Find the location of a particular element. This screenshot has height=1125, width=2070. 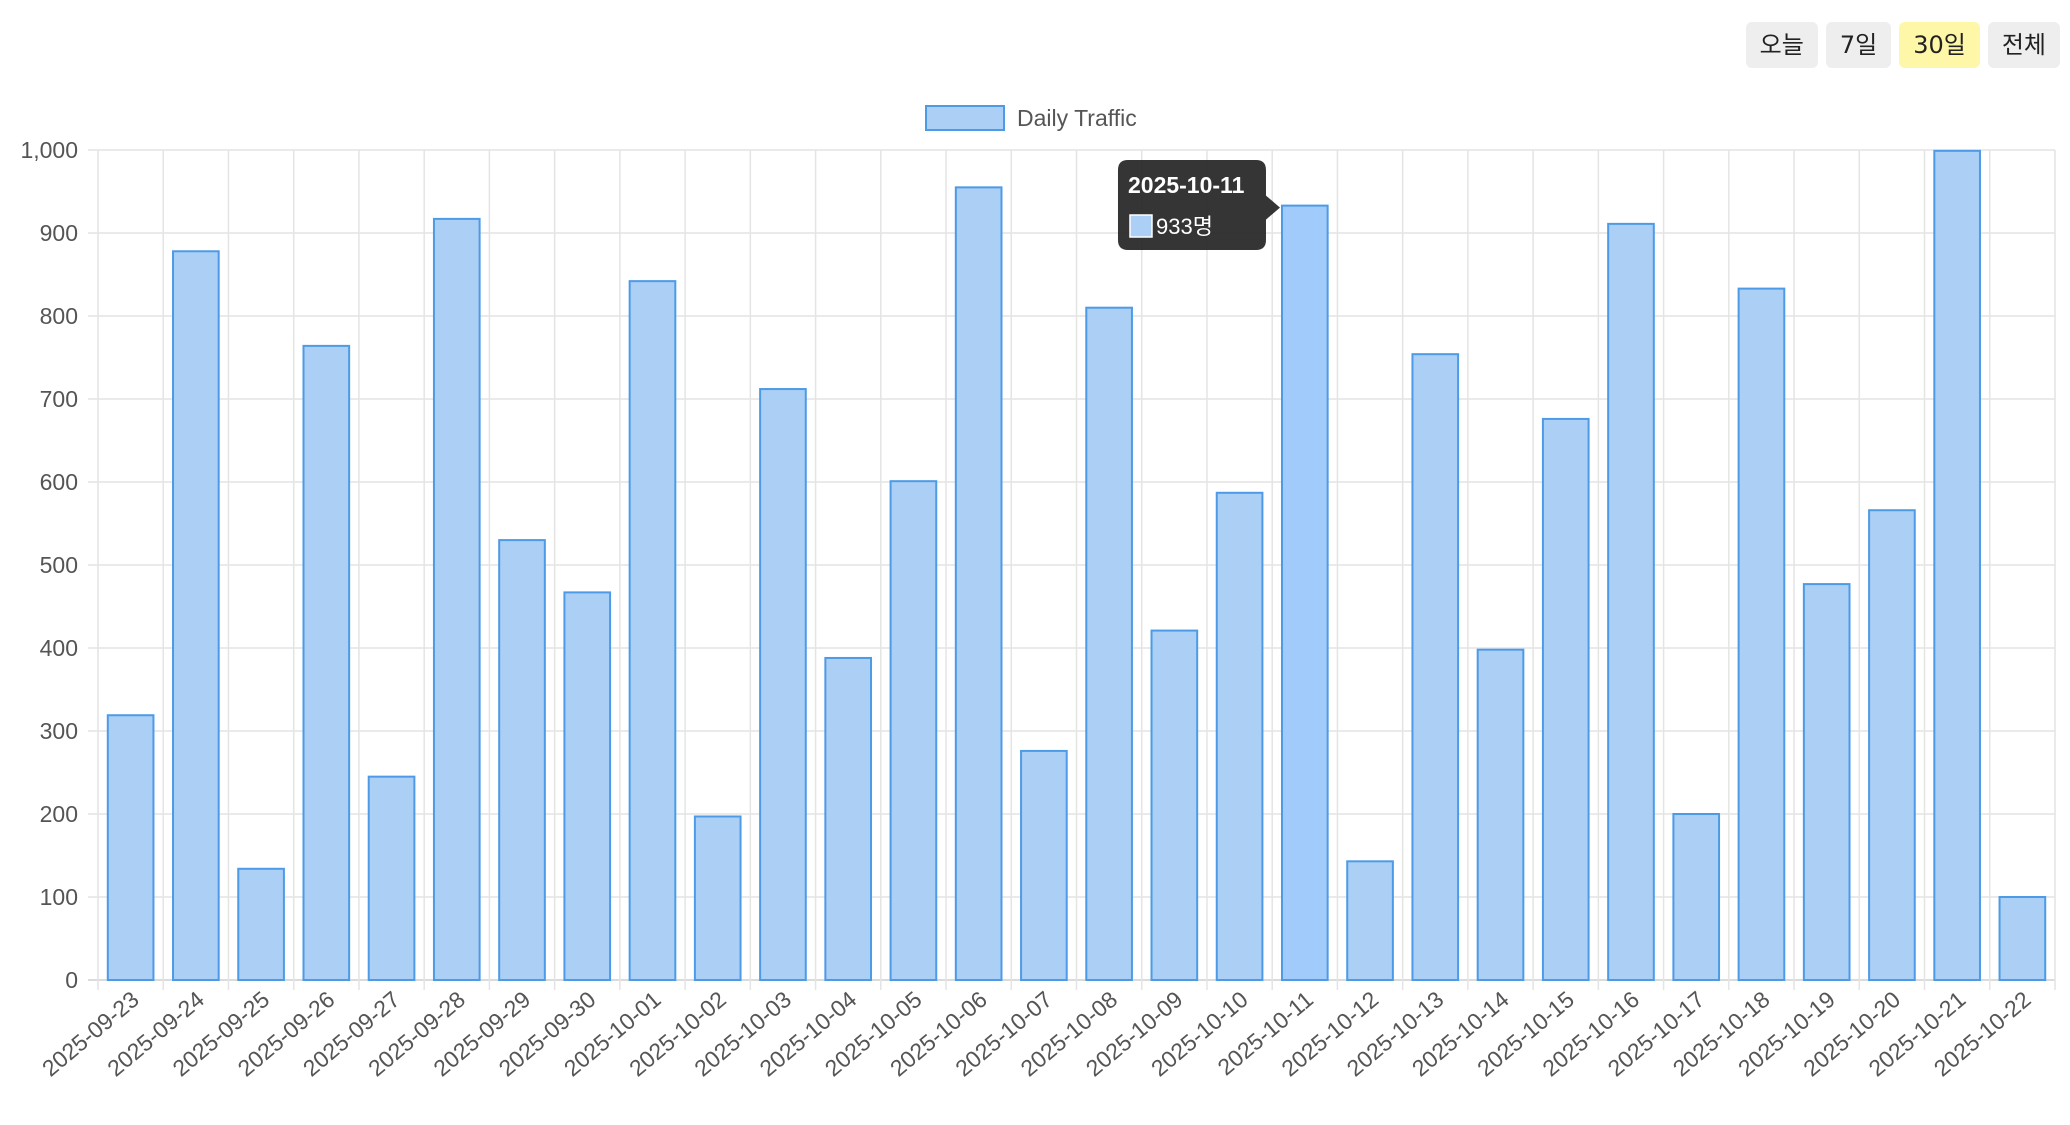

y-tick-label: 600 is located at coordinates (59, 482).